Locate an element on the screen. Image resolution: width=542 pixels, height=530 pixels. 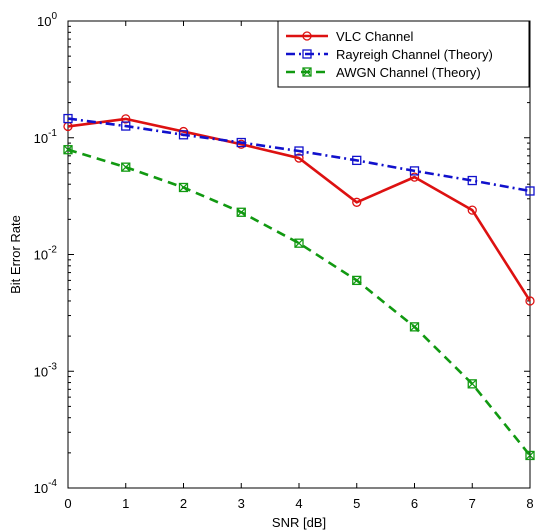
y-axis-label: Bit Error Rate is located at coordinates (15, 254).